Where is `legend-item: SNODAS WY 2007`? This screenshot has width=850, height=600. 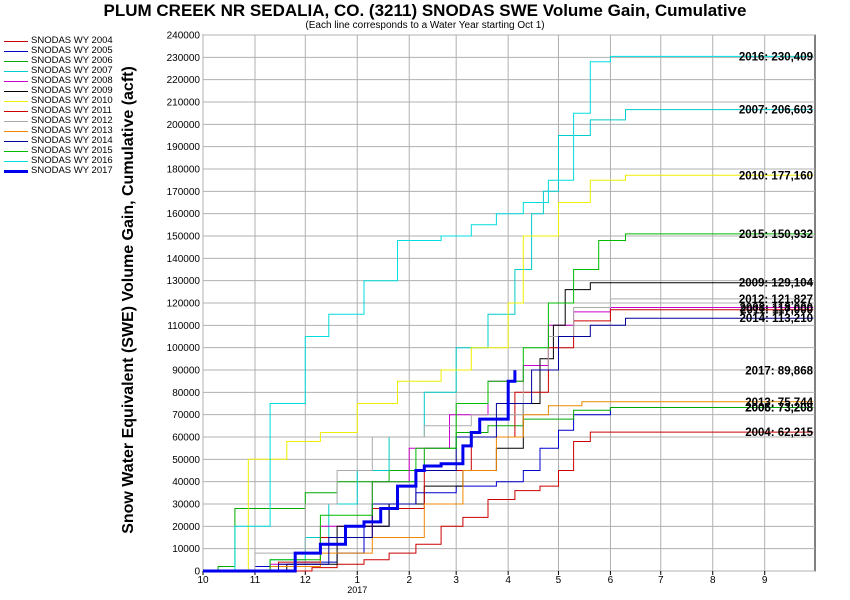
legend-item: SNODAS WY 2007 is located at coordinates (58, 71).